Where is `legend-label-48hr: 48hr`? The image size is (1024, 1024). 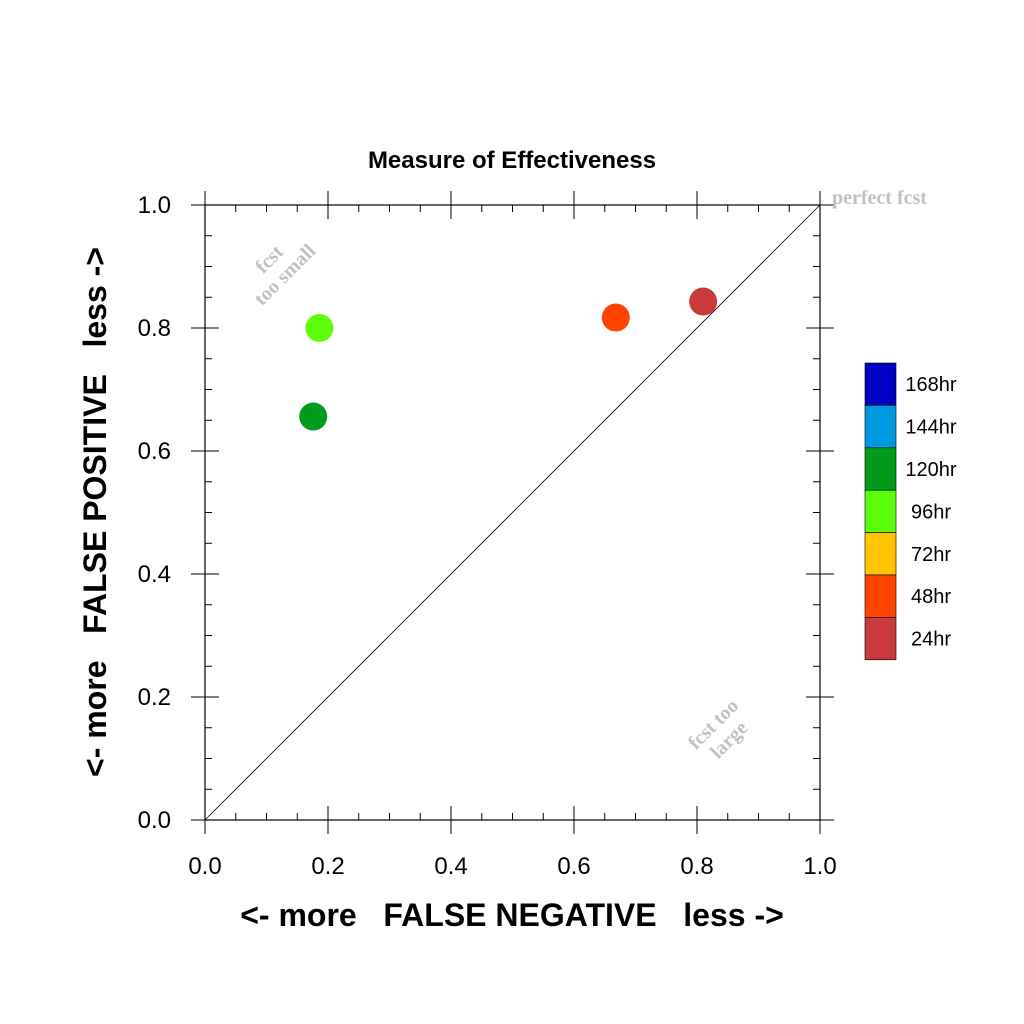
legend-label-48hr: 48hr is located at coordinates (931, 597).